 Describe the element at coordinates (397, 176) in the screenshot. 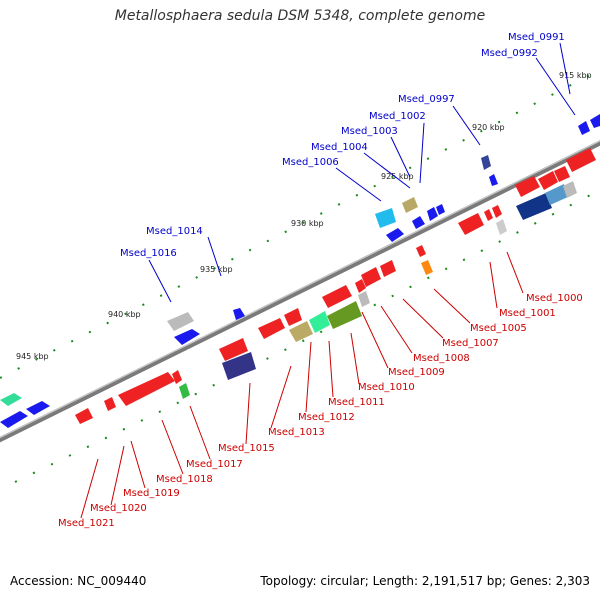

I see `scale-label-925: 925 kbp` at that location.